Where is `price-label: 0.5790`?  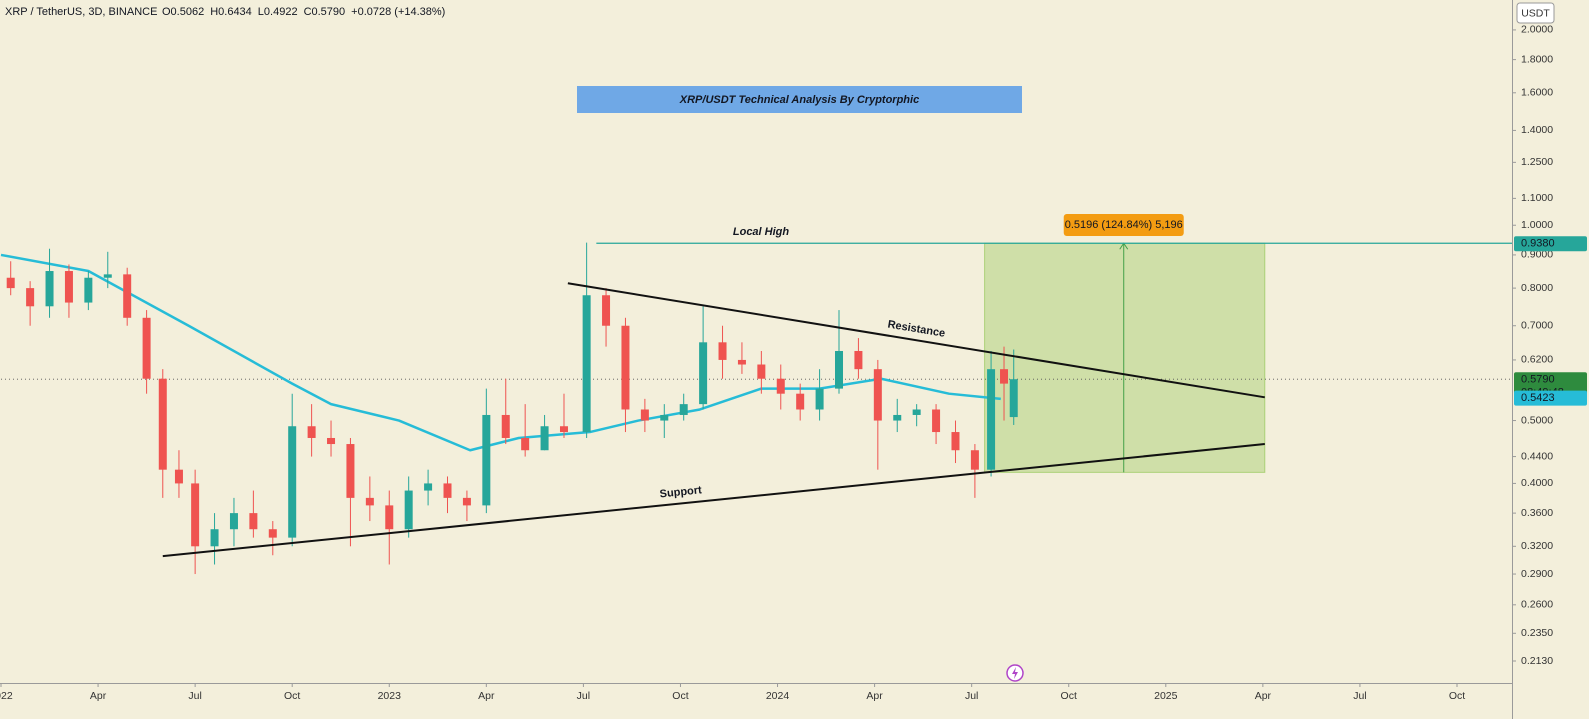
price-label: 0.5790 is located at coordinates (1538, 380).